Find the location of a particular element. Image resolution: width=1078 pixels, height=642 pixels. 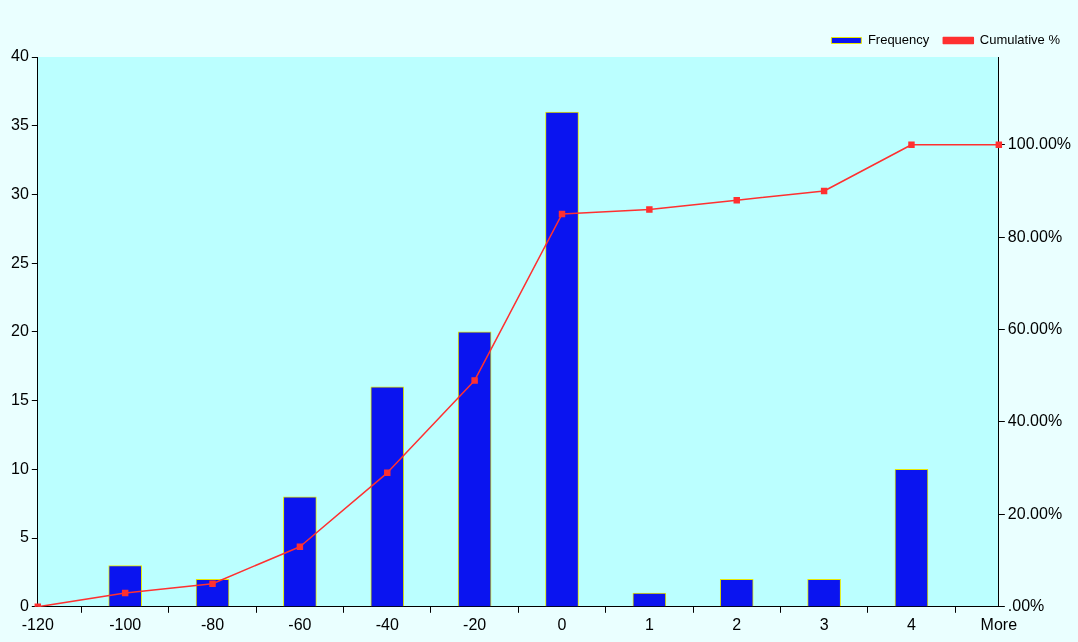

x-tick-label: 1 is located at coordinates (649, 624).